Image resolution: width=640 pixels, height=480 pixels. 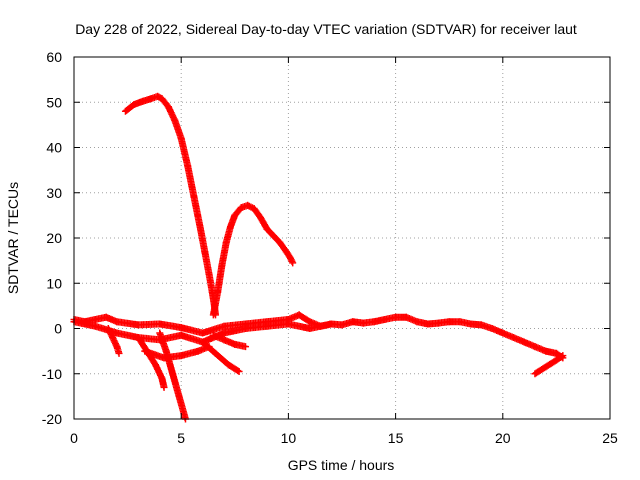 I want to click on series-arc-mid, so click(x=253, y=260).